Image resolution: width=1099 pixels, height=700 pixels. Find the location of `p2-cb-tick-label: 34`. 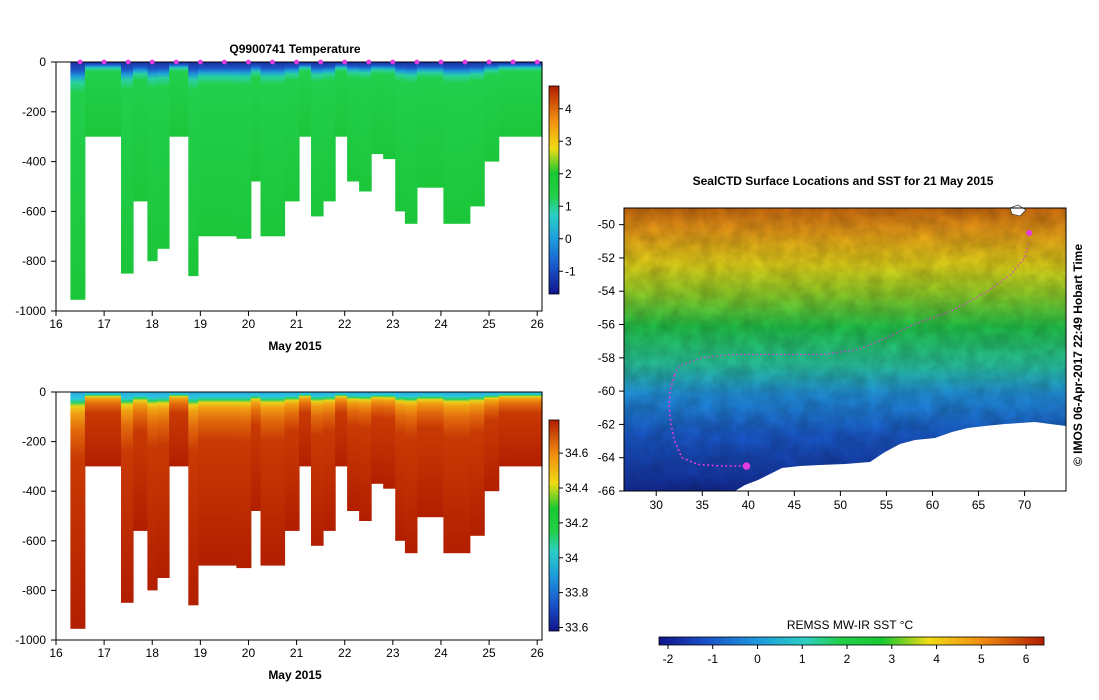

p2-cb-tick-label: 34 is located at coordinates (572, 558).